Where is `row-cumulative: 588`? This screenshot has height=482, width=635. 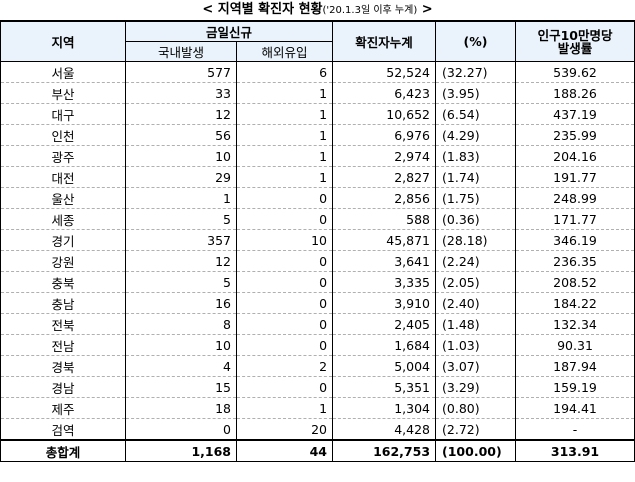 row-cumulative: 588 is located at coordinates (384, 219).